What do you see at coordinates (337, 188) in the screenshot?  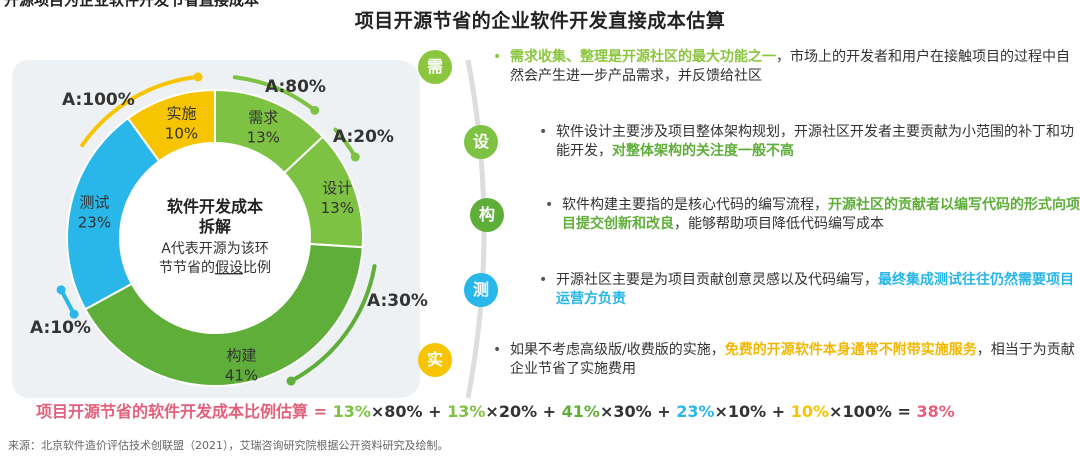 I see `segment-name-2: 设计` at bounding box center [337, 188].